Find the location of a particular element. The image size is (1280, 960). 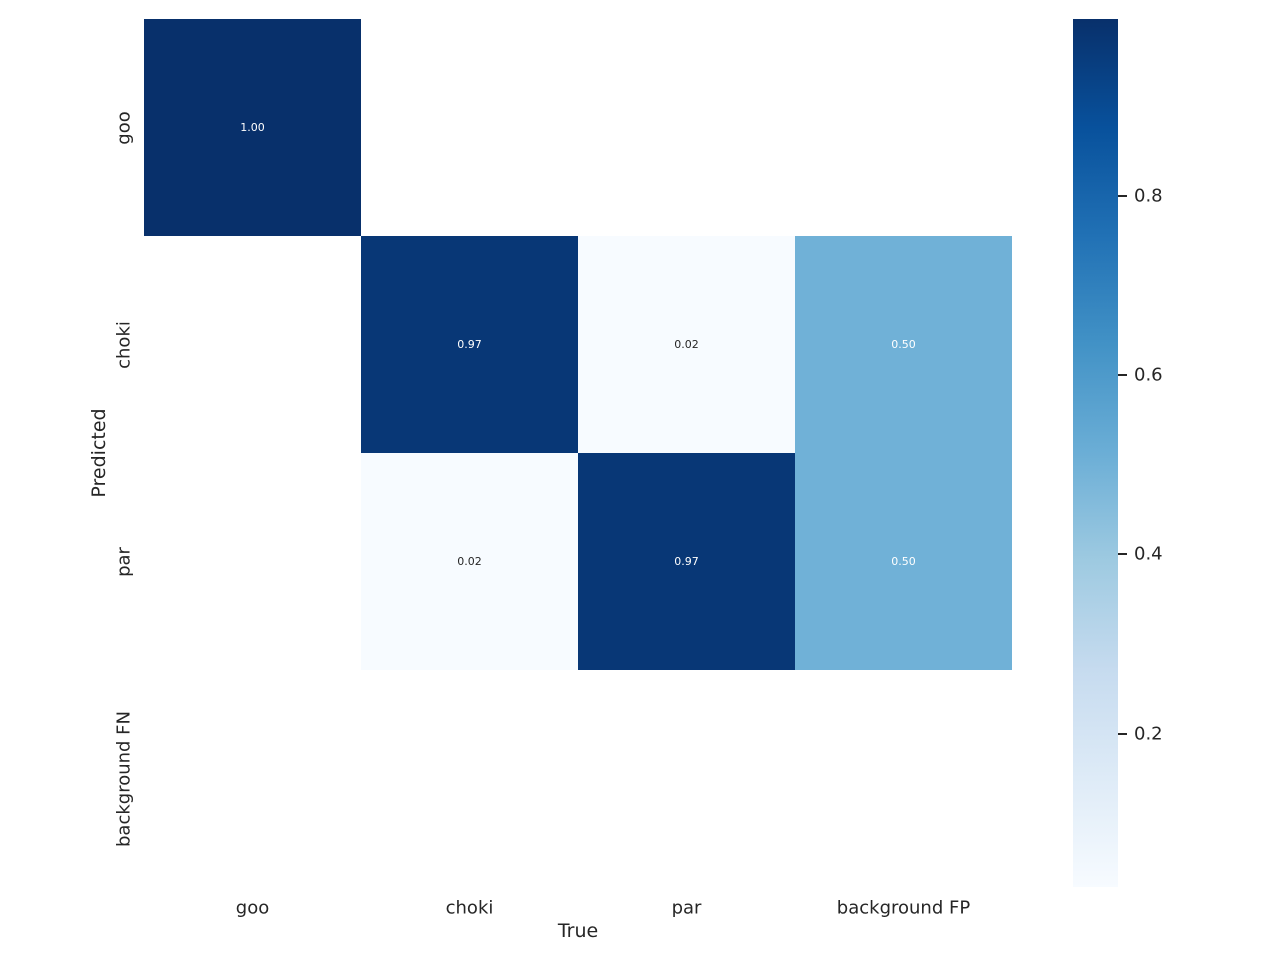

y-tick-label: choki is located at coordinates (124, 344).